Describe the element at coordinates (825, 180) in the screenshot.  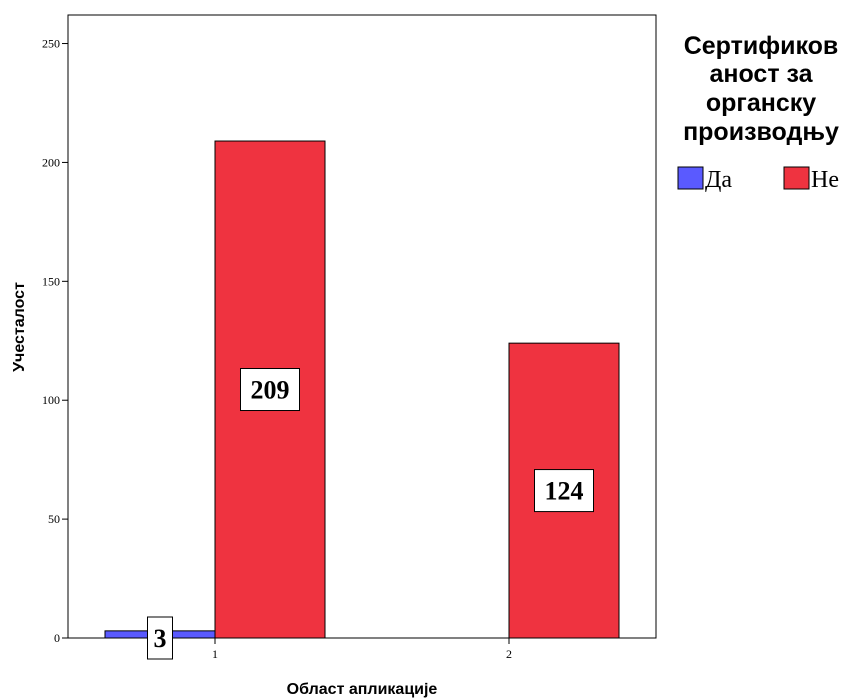
I see `legend-label-ne: Не` at that location.